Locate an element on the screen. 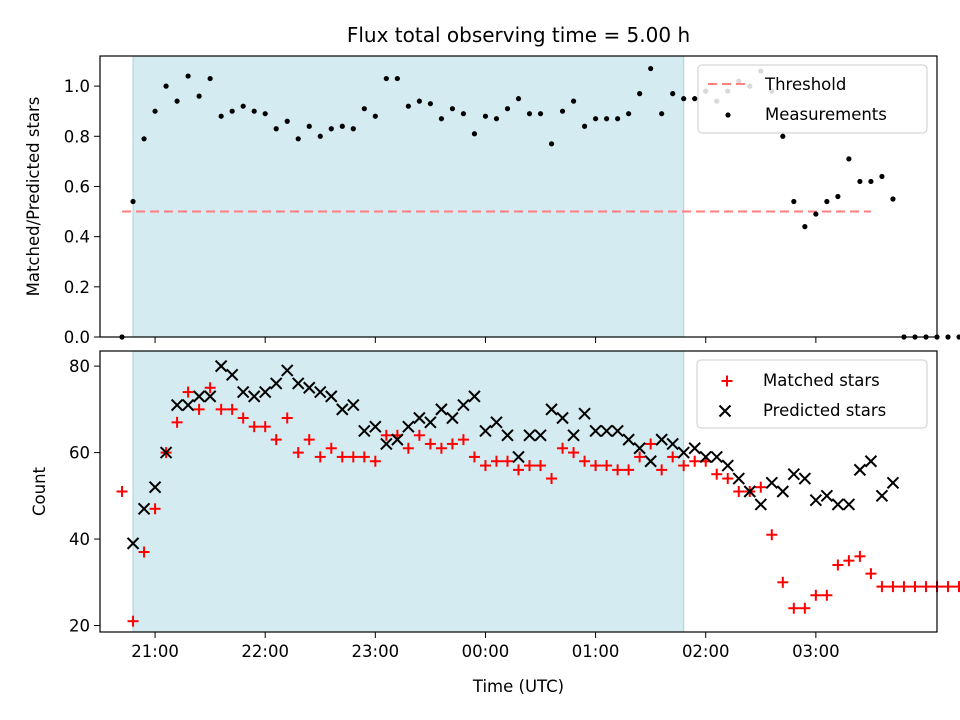 This screenshot has width=960, height=720. top-y-axis: 0.0 0.2 0.4 0.6 0.8 1.0 is located at coordinates (82, 212).